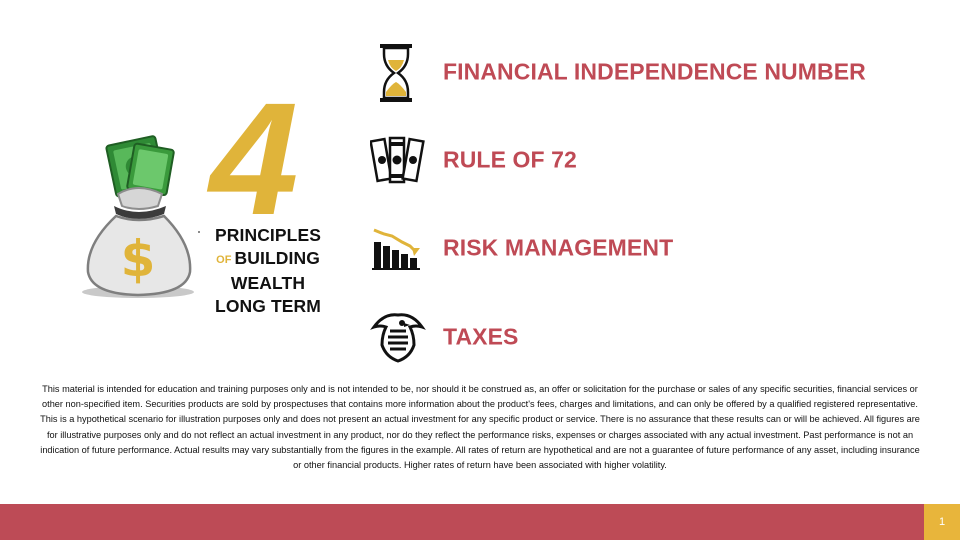 This screenshot has width=960, height=540. What do you see at coordinates (277, 258) in the screenshot?
I see `hero-line-building-text: BUILDING` at bounding box center [277, 258].